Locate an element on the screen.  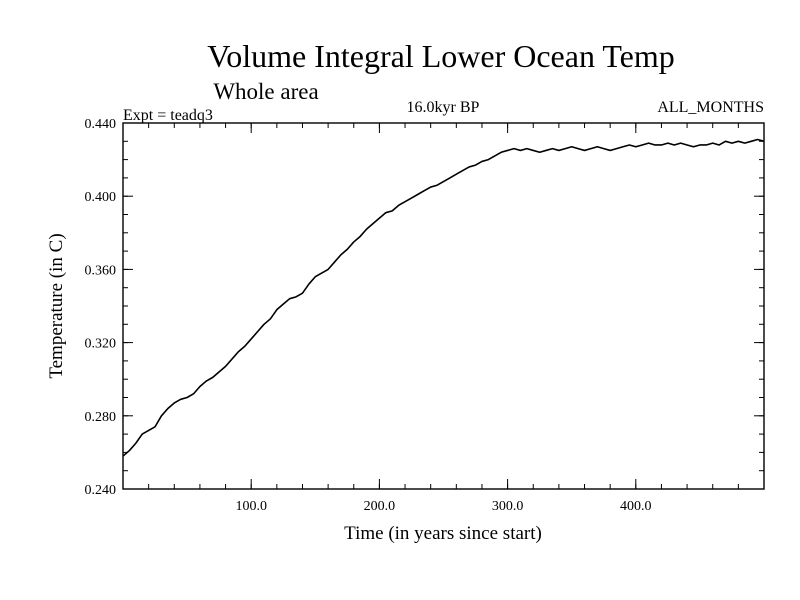
months-label: ALL_MONTHS is located at coordinates (710, 107).